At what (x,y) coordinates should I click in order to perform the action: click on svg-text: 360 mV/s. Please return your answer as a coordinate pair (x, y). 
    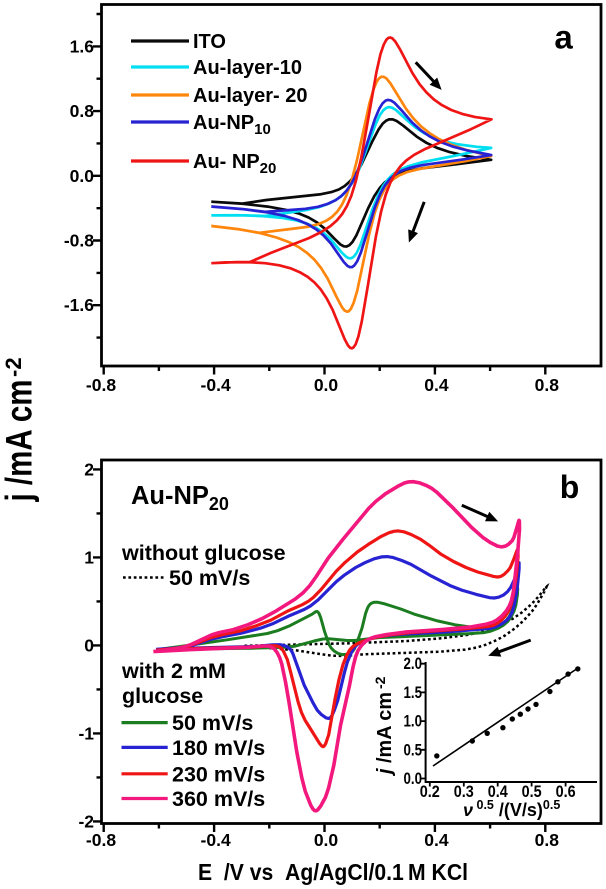
    Looking at the image, I should click on (218, 799).